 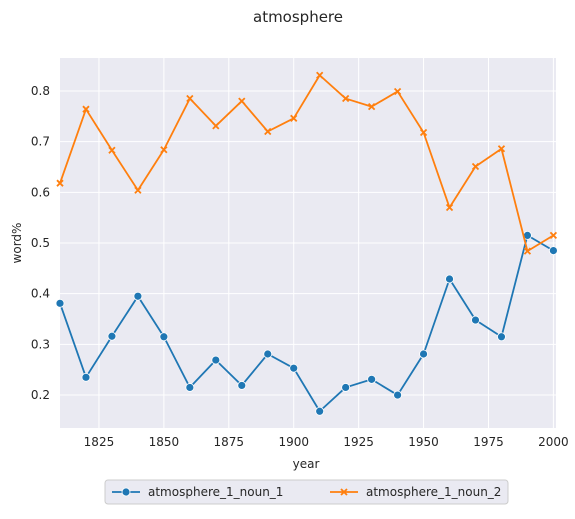 I want to click on y-tick-label: 0.8, so click(x=40, y=91).